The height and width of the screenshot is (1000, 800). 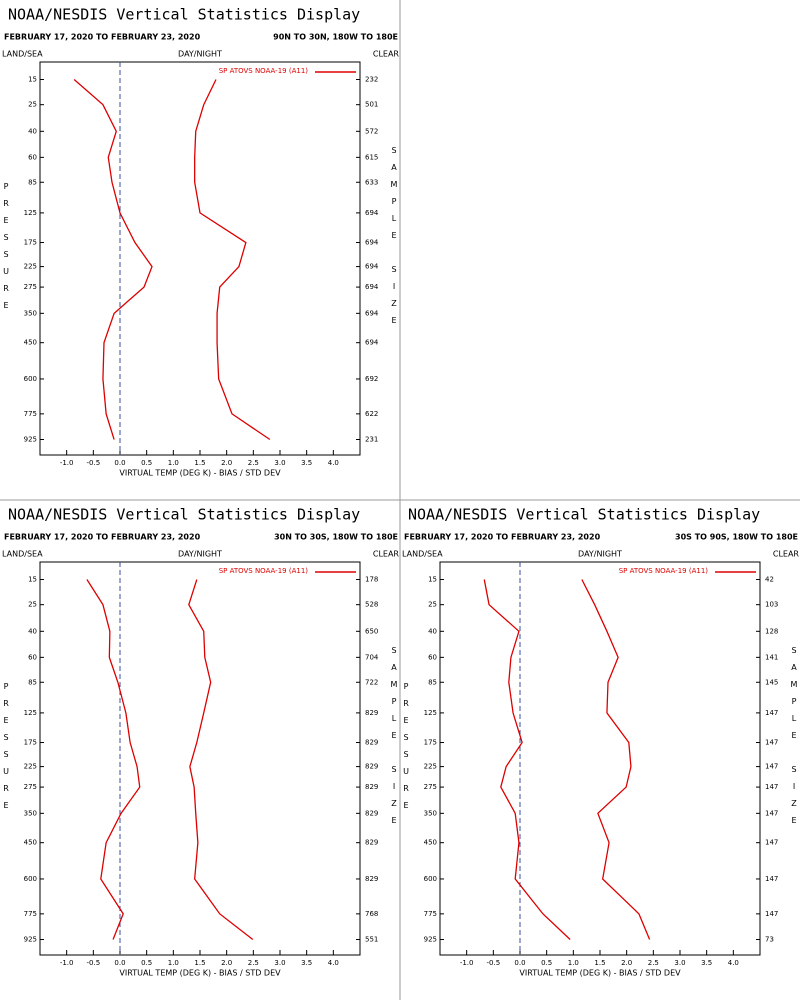 I want to click on sample-size-label: 633, so click(x=371, y=182).